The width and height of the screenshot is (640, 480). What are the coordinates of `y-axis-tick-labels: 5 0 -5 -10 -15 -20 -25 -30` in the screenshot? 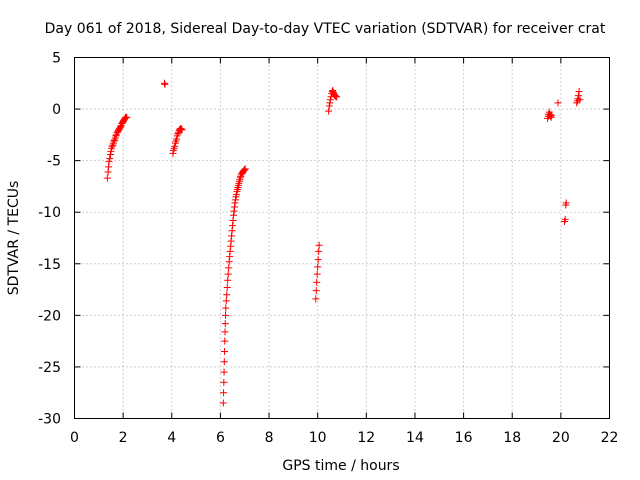 It's located at (49, 239).